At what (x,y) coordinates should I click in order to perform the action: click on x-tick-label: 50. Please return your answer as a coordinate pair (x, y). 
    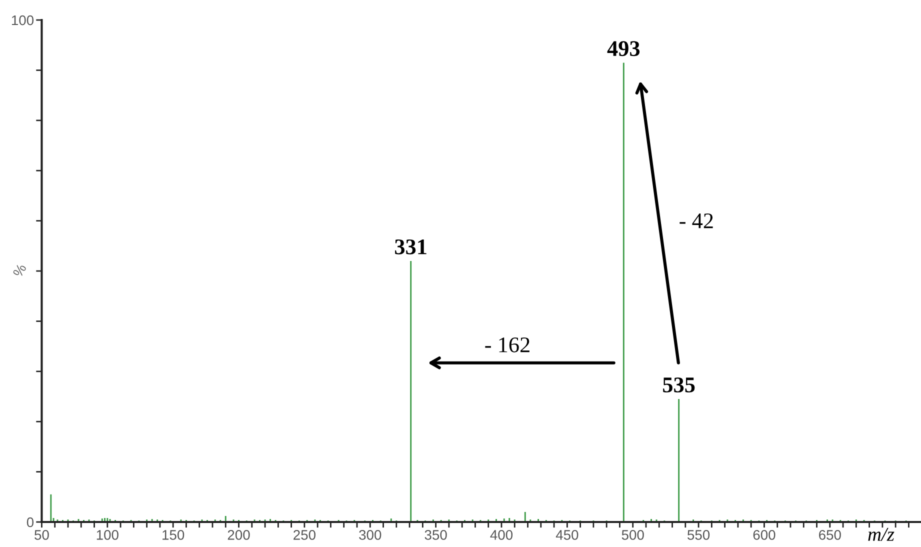
    Looking at the image, I should click on (41, 535).